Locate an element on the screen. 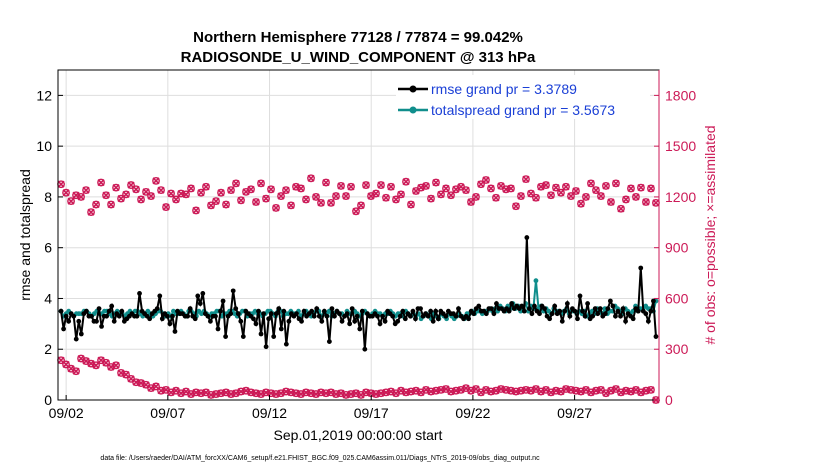  y-right-tick-label: 1200 is located at coordinates (680, 197).